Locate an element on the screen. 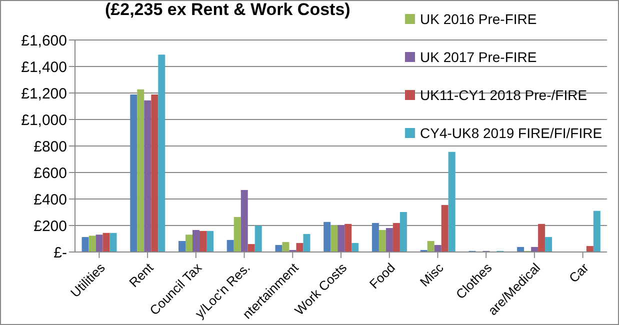  y-tick-label: £200 is located at coordinates (50, 226).